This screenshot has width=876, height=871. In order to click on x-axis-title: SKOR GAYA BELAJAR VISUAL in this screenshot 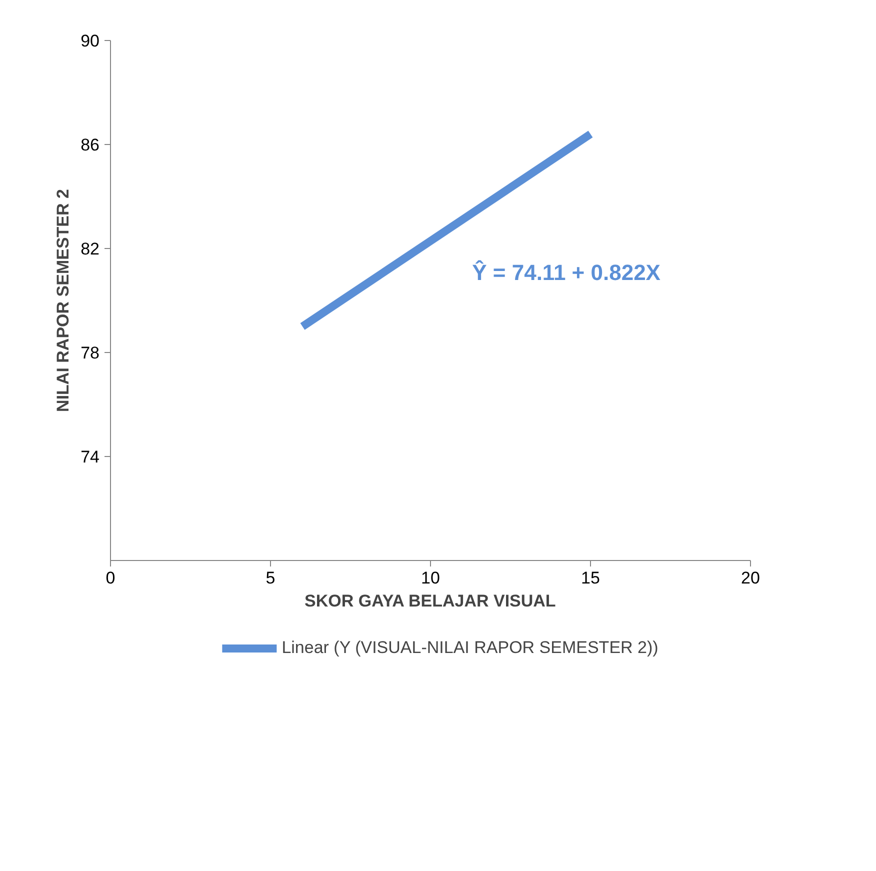, I will do `click(430, 601)`.